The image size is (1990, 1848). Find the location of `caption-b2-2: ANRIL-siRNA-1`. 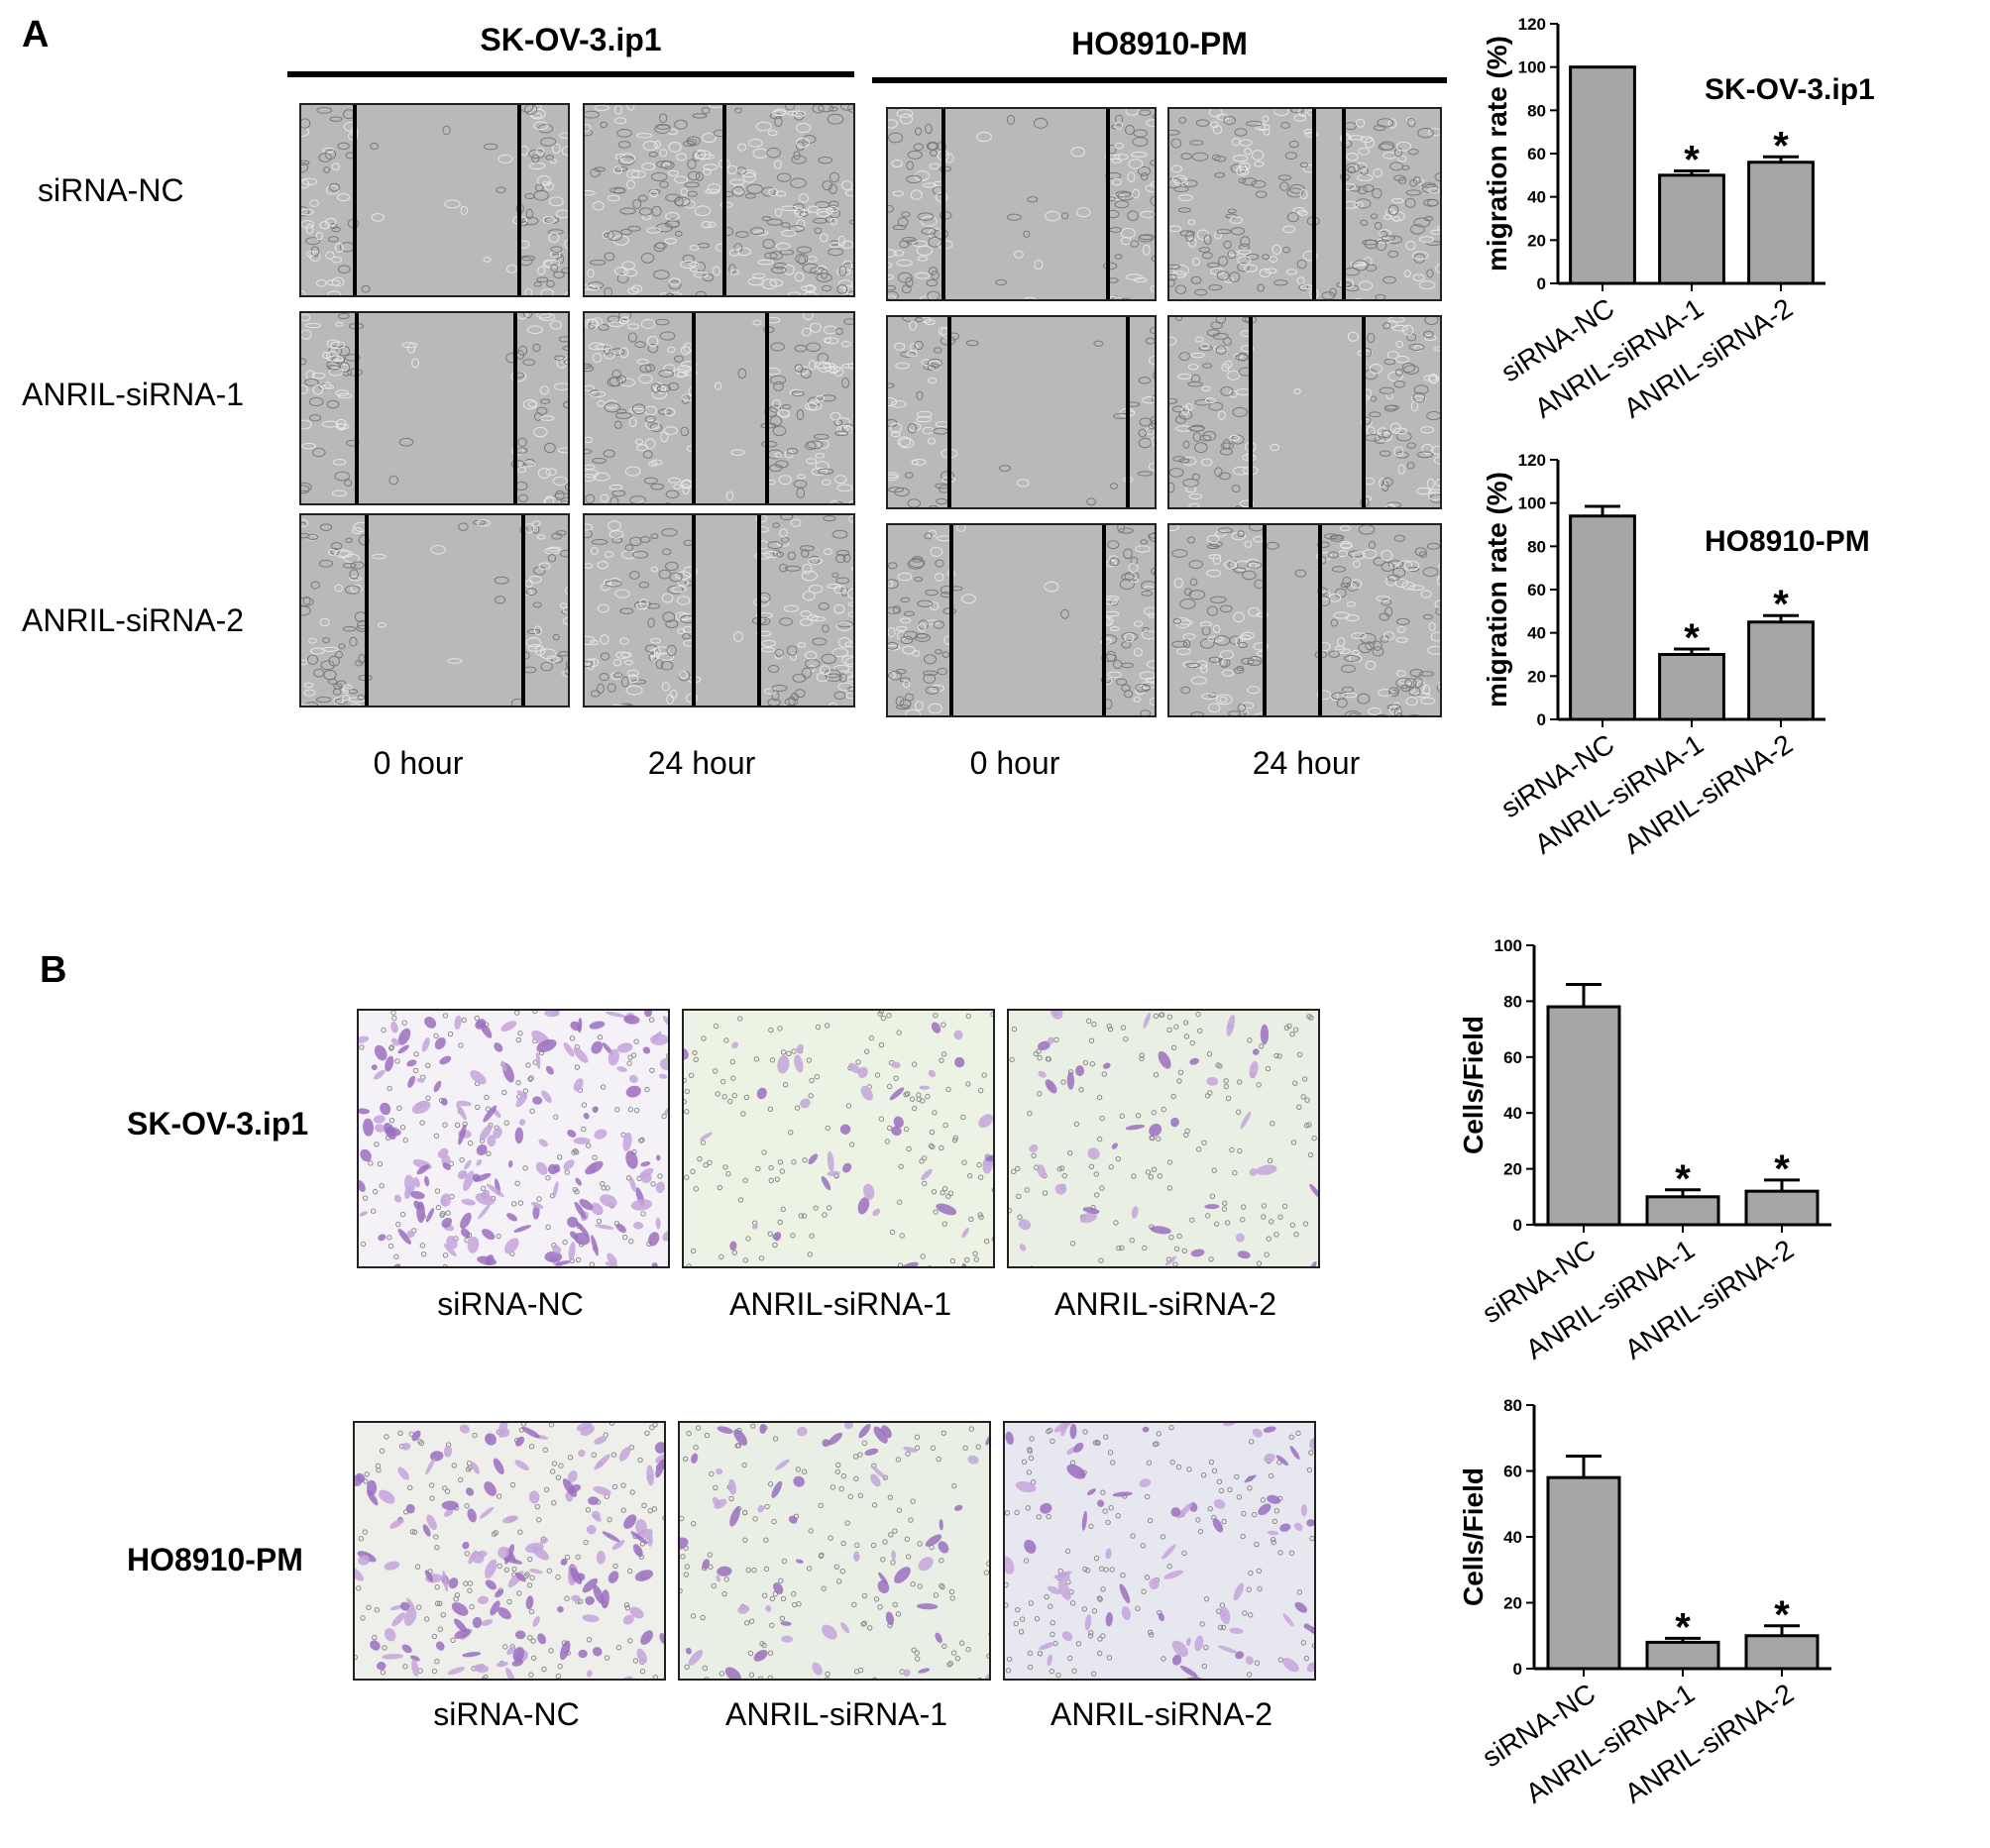

caption-b2-2: ANRIL-siRNA-1 is located at coordinates (836, 1714).